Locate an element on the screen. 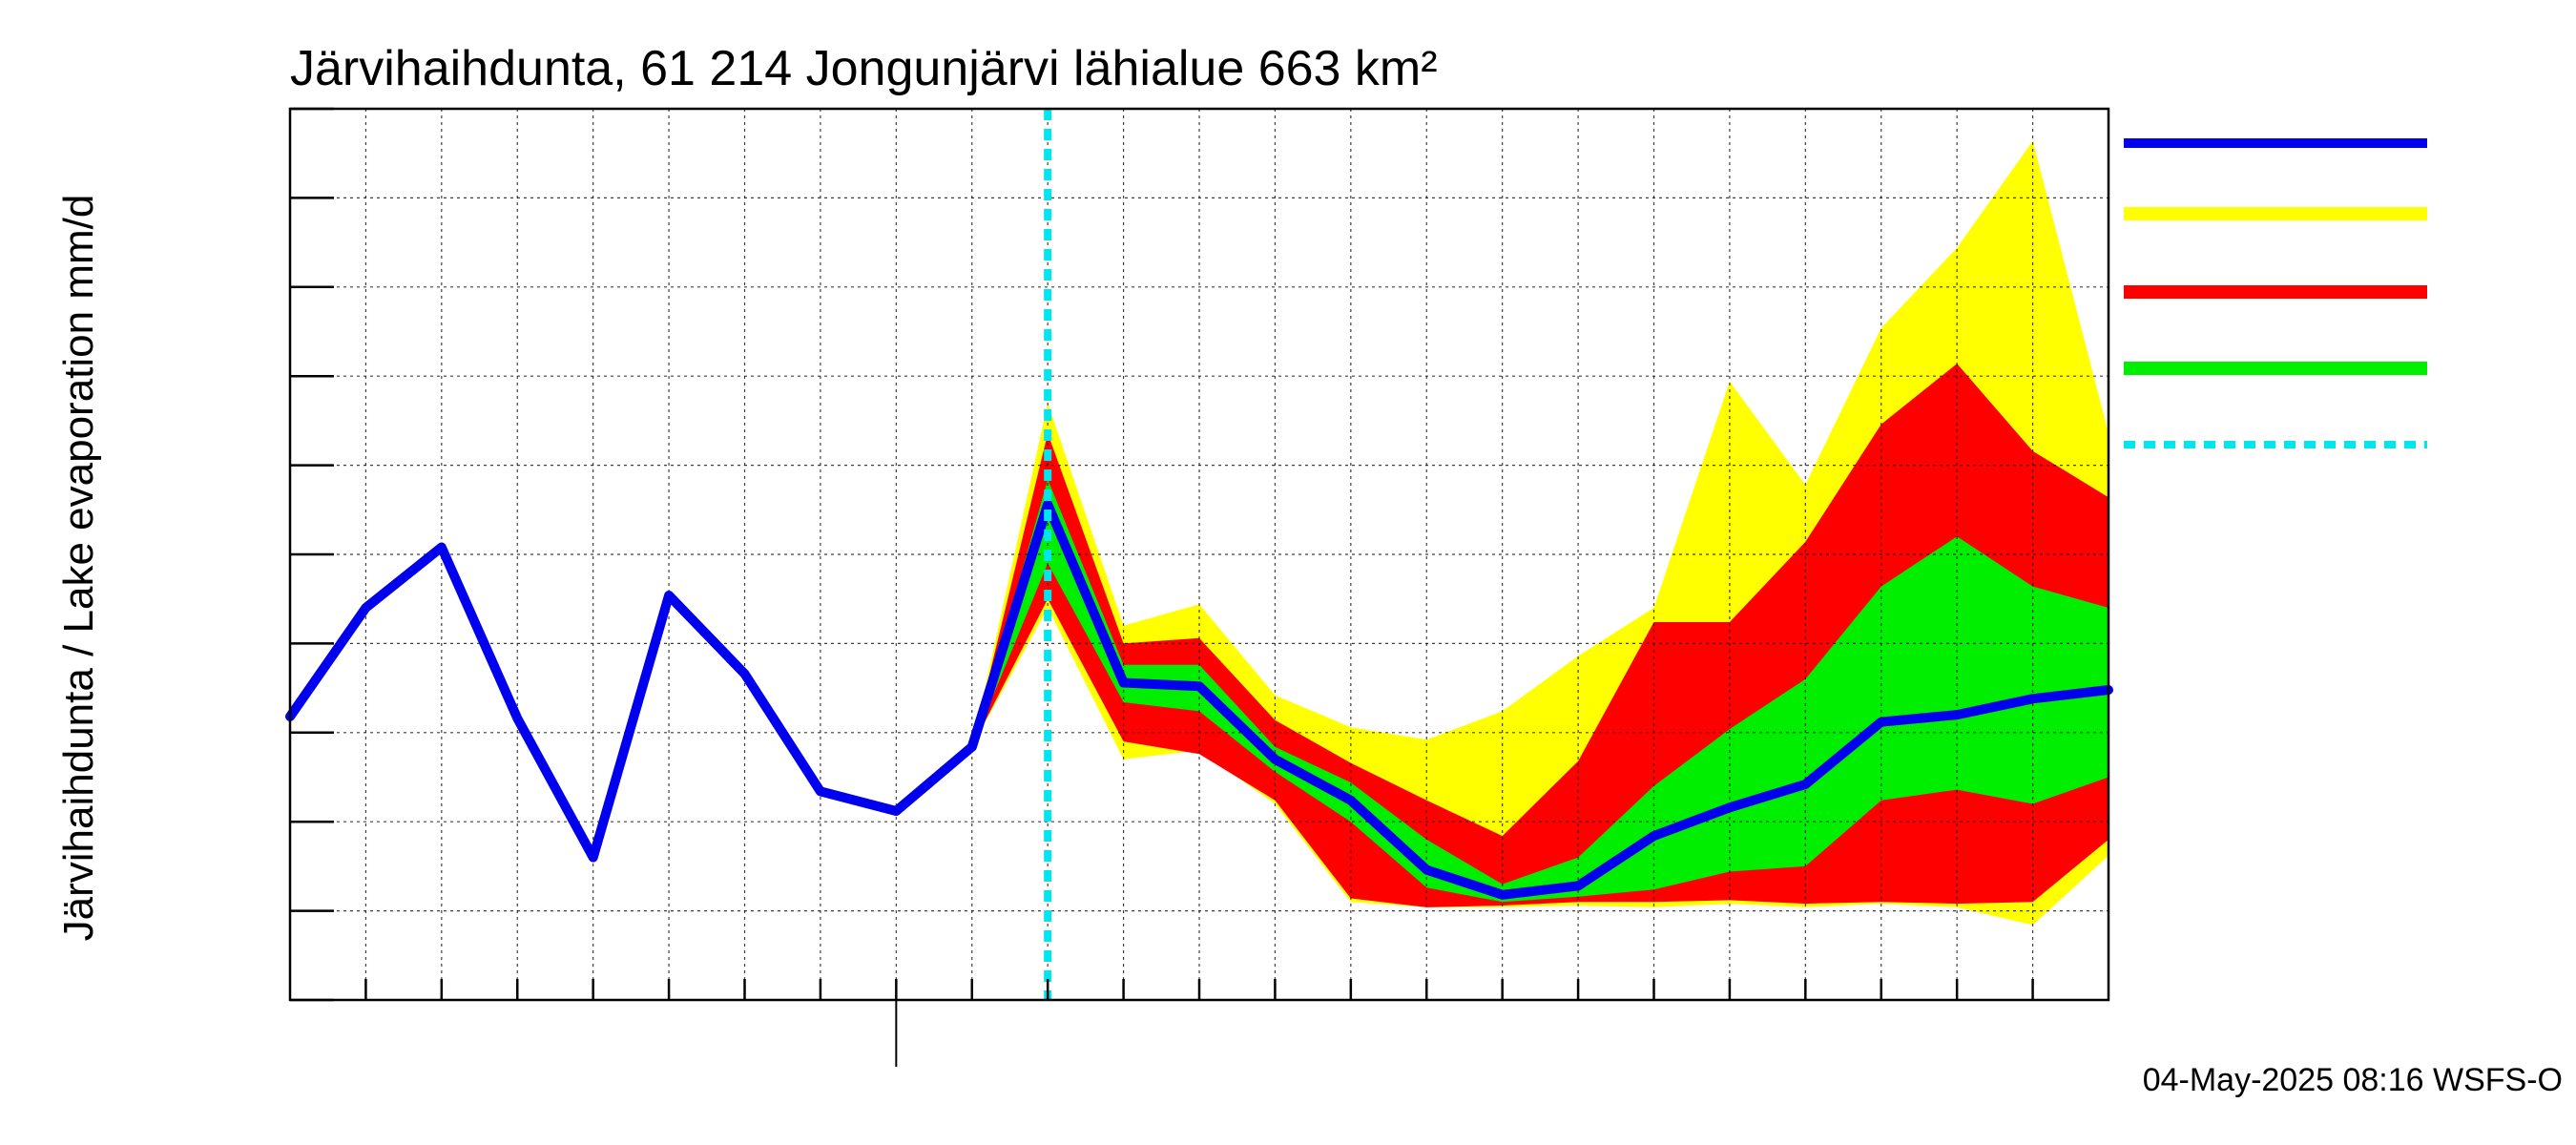 The height and width of the screenshot is (1145, 2576). y-axis-label: Järvihaihdunta / Lake evaporation mm/d is located at coordinates (78, 568).